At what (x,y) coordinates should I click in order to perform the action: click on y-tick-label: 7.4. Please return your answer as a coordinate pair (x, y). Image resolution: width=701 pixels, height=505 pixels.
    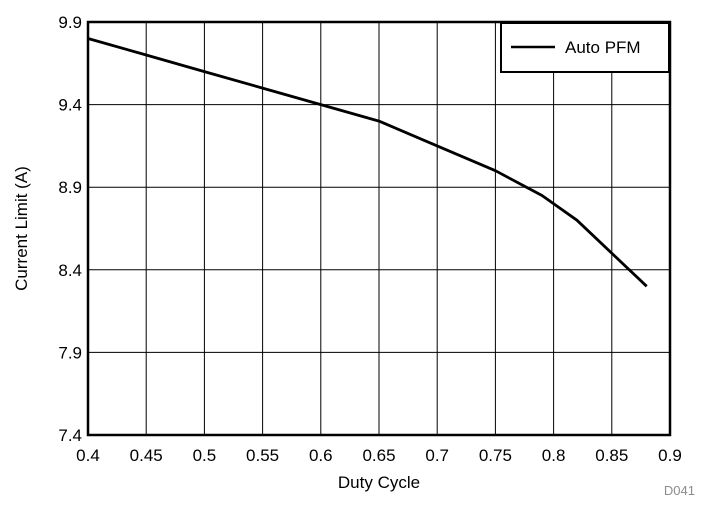
    Looking at the image, I should click on (70, 435).